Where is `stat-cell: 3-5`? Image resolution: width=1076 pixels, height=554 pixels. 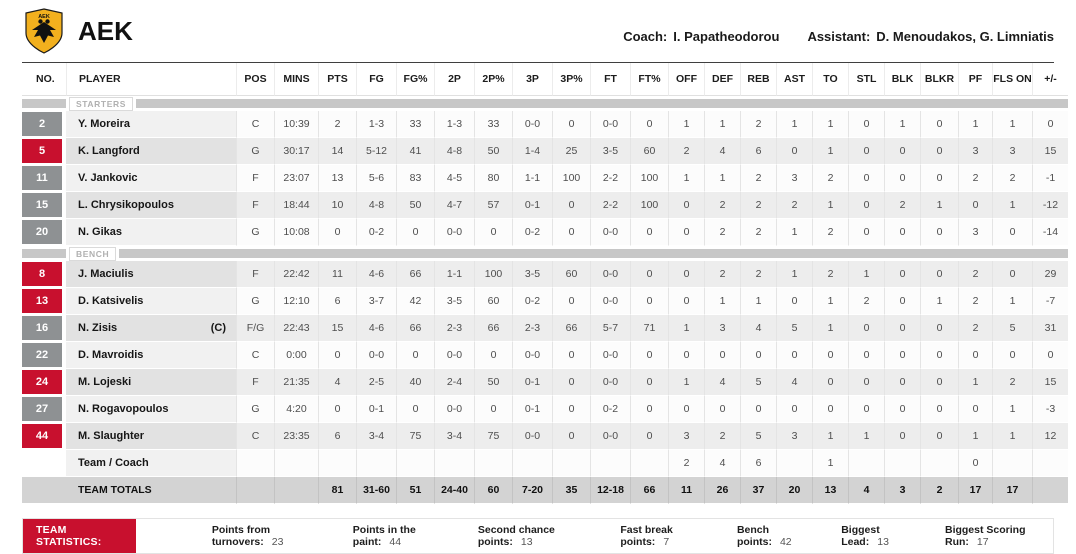 stat-cell: 3-5 is located at coordinates (610, 151).